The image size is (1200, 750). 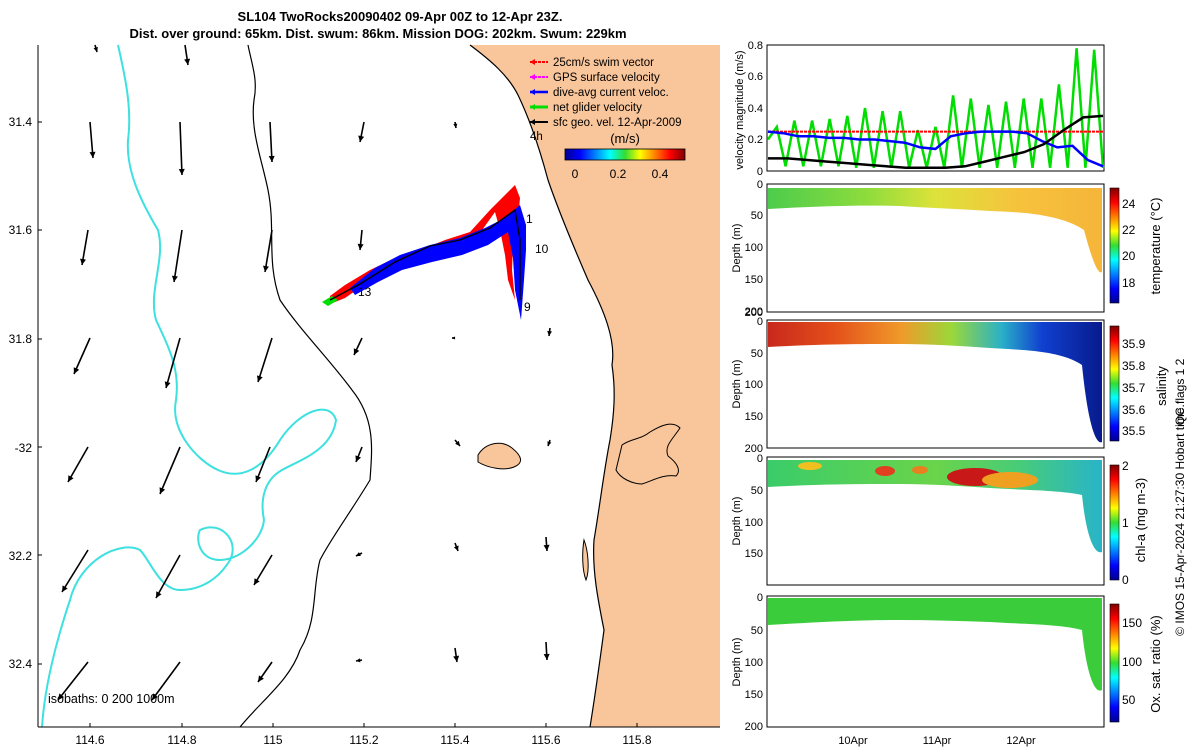 What do you see at coordinates (1180, 391) in the screenshot?
I see `qc-flags-label: QC flags 1 2` at bounding box center [1180, 391].